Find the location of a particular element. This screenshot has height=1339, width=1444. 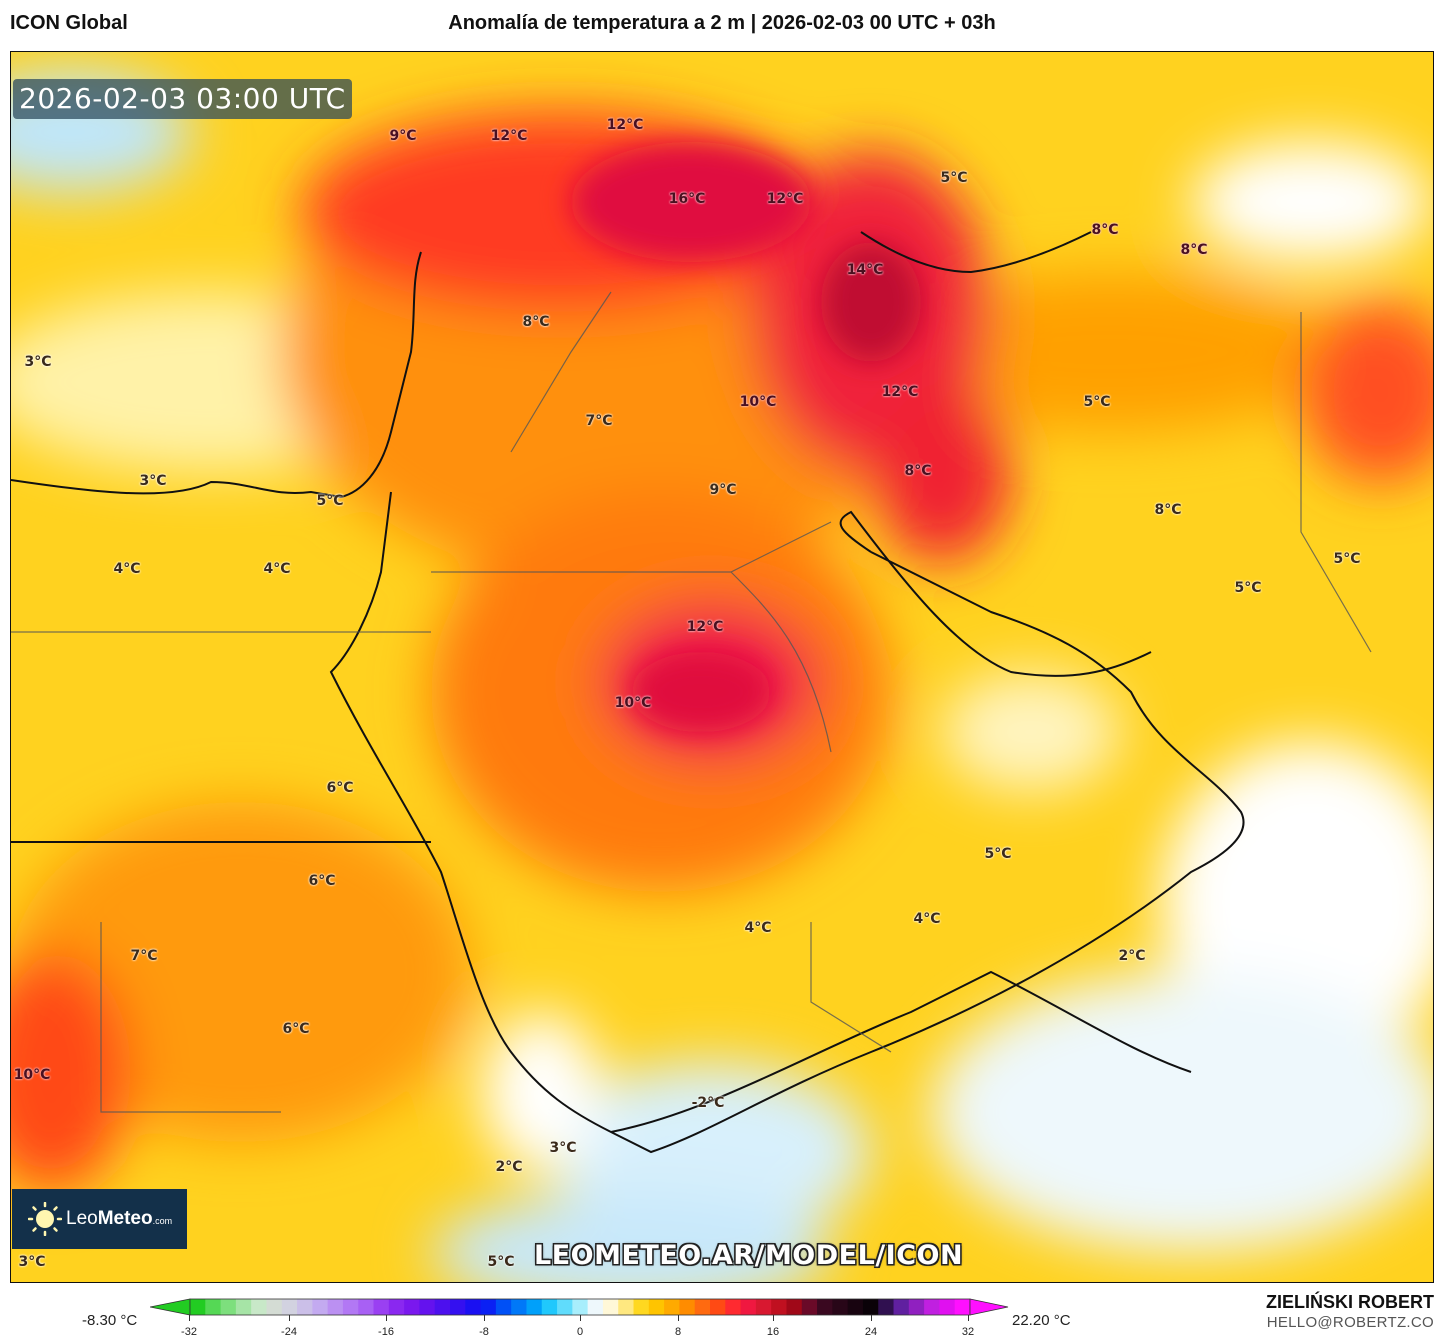

colorbar-min-value: -8.30 °C is located at coordinates (110, 1320).